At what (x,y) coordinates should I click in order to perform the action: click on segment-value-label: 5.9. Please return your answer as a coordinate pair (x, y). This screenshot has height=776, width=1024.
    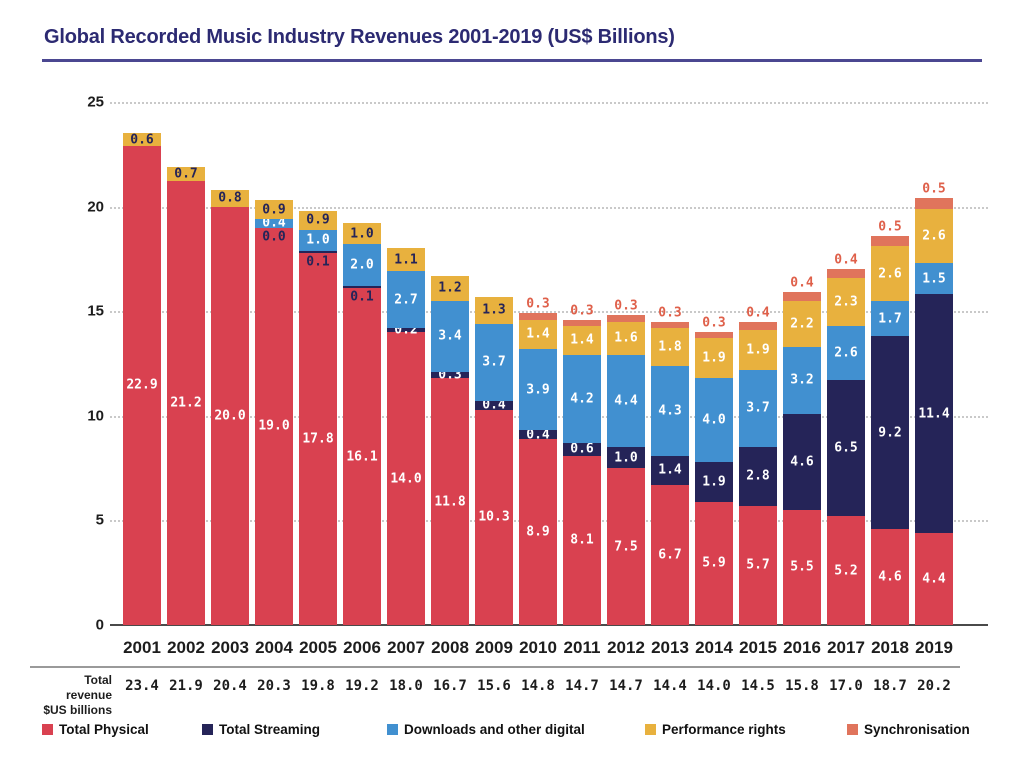
    Looking at the image, I should click on (714, 563).